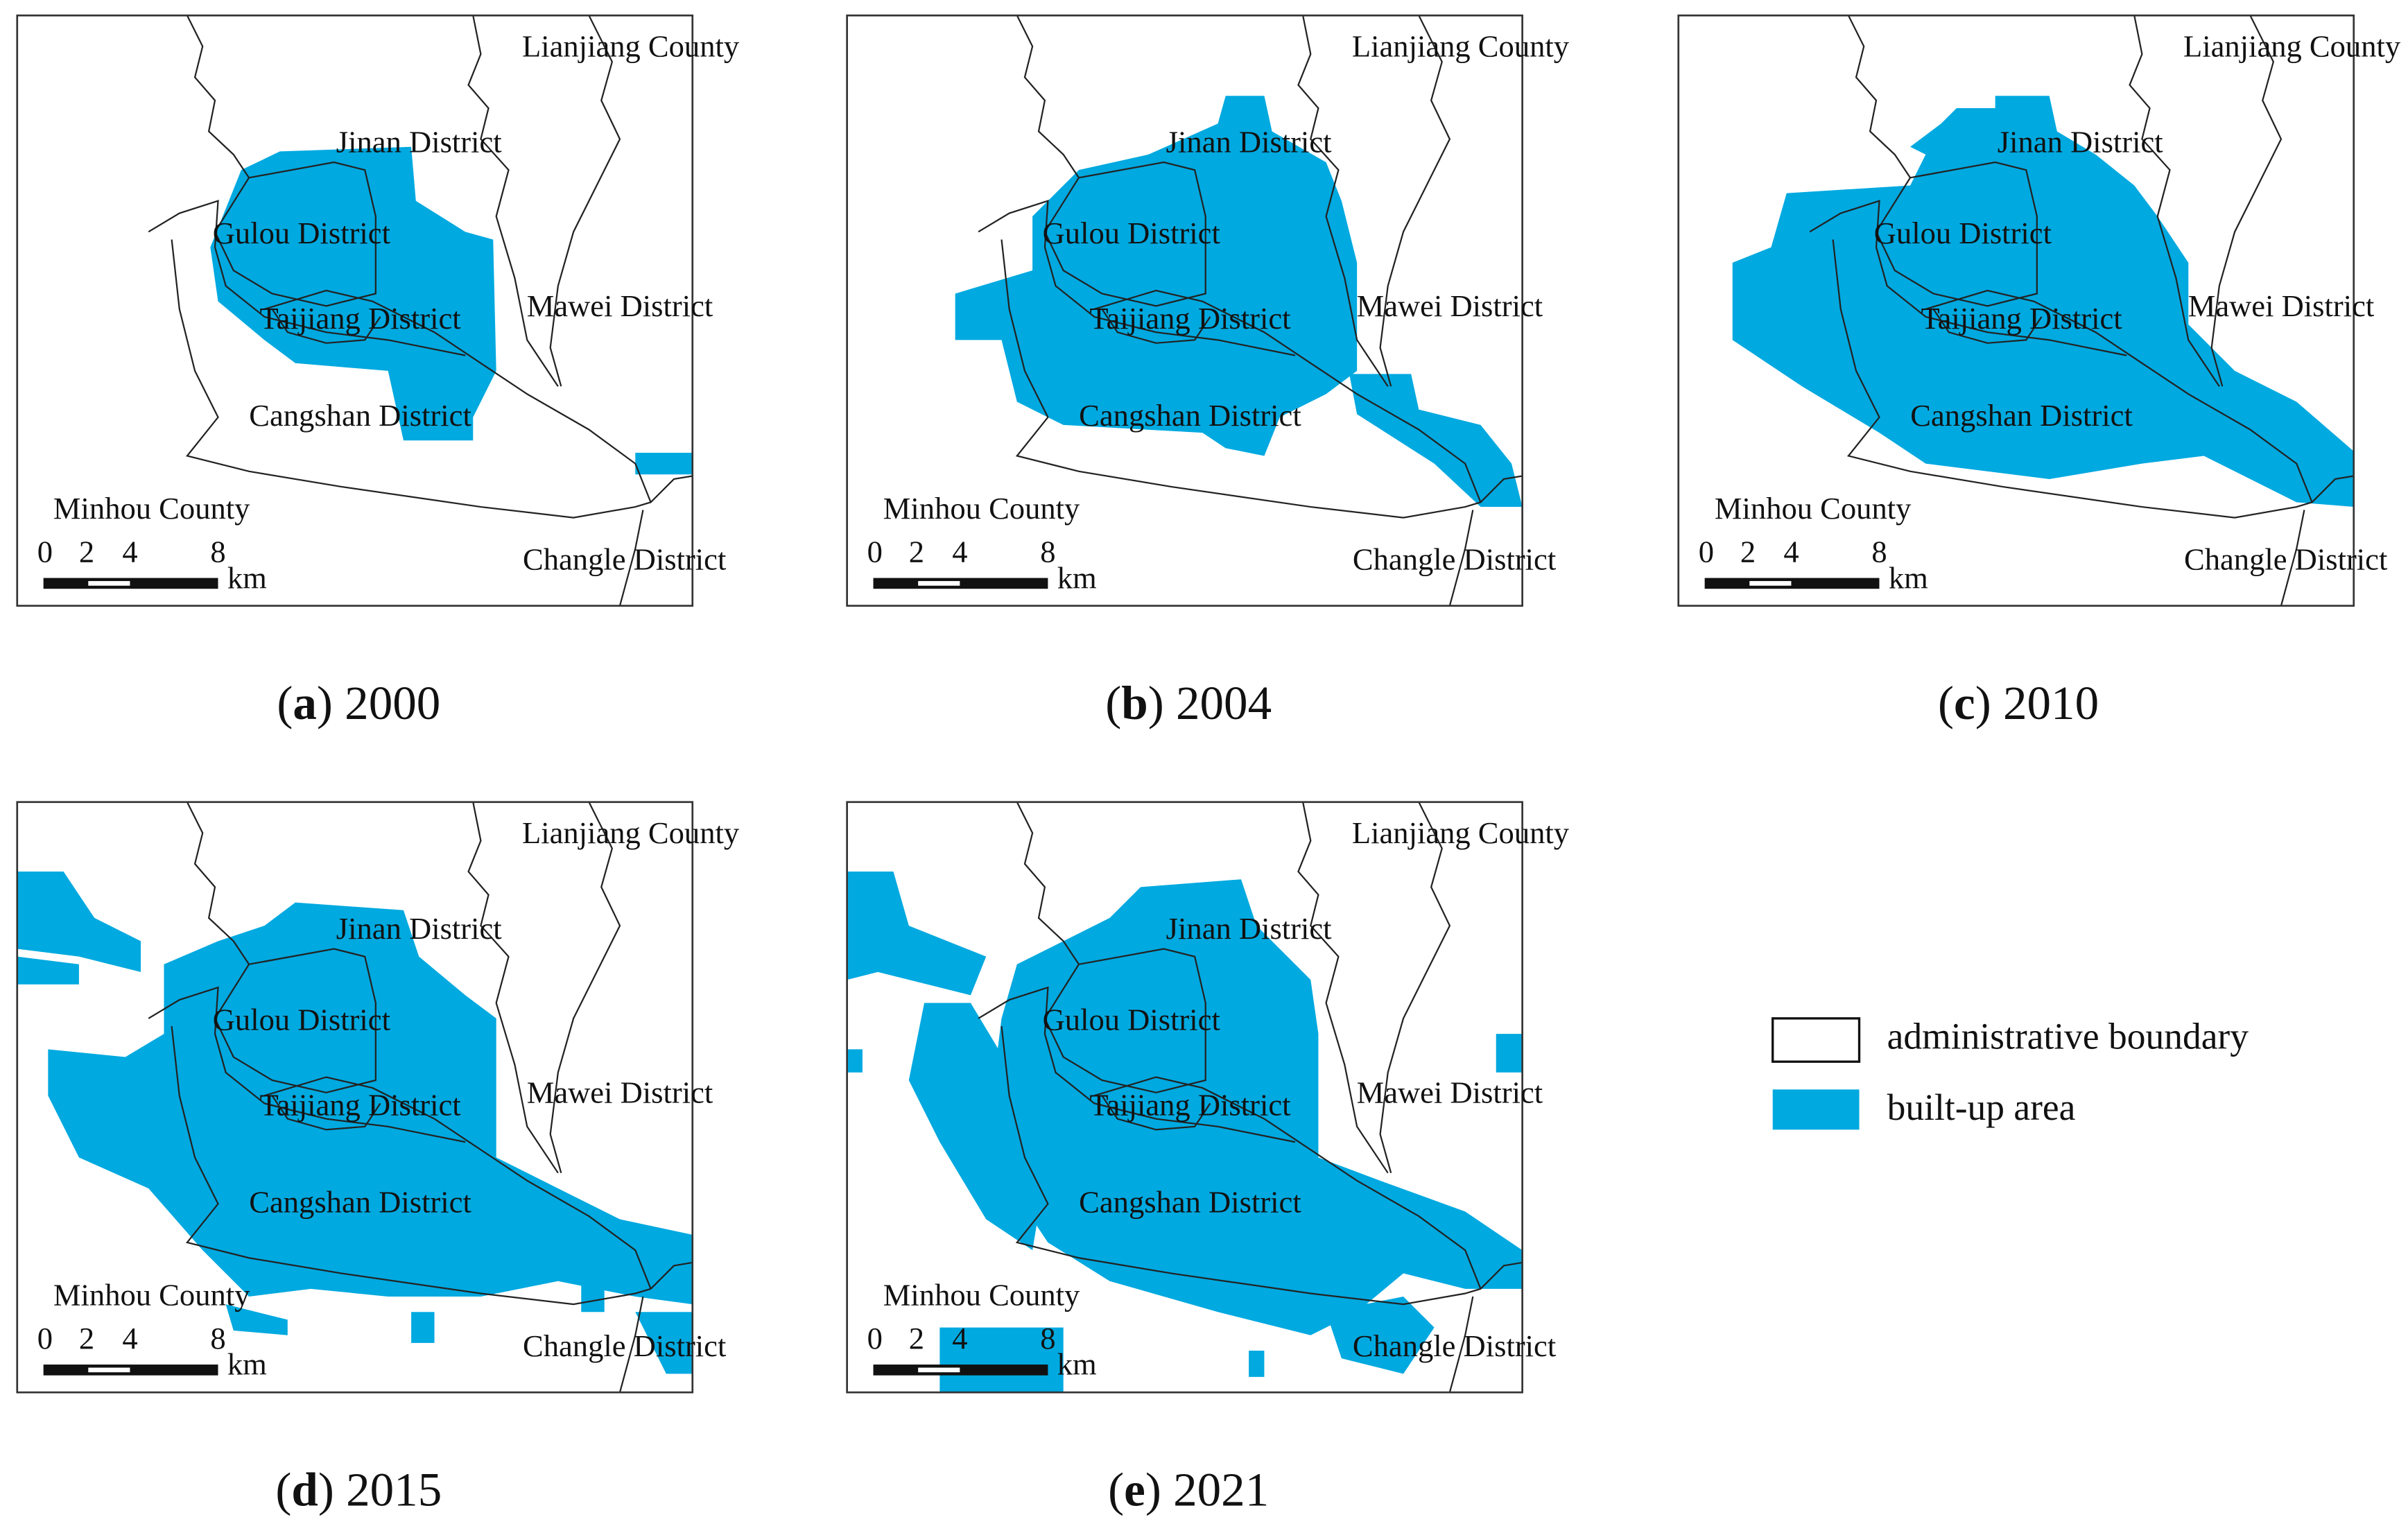 This screenshot has width=2408, height=1533. What do you see at coordinates (2068, 1036) in the screenshot?
I see `legend-label: administrative boundary` at bounding box center [2068, 1036].